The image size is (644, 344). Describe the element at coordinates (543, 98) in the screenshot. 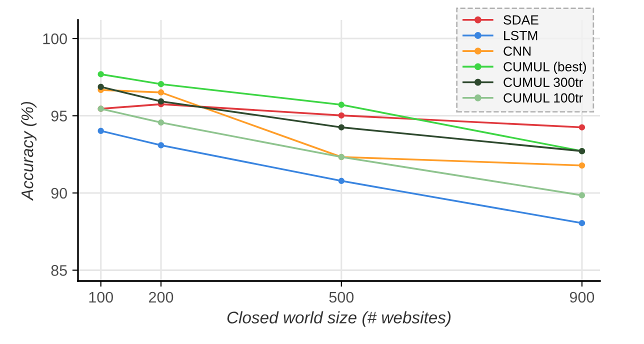

I see `legend-label: CUMUL 100tr` at that location.